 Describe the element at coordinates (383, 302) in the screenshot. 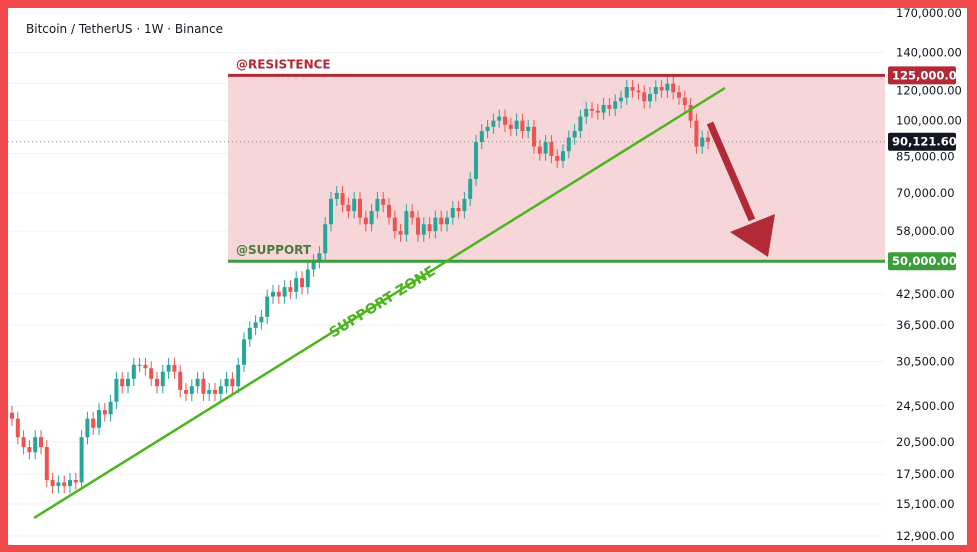

I see `trendline-annotation: SUPPORT ZONE` at that location.